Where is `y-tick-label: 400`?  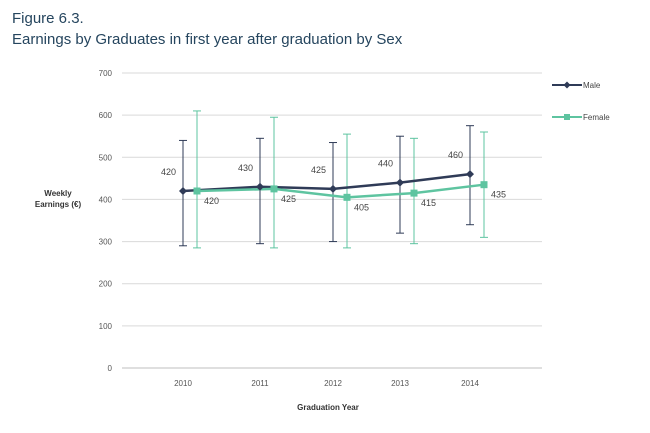
y-tick-label: 400 is located at coordinates (106, 199).